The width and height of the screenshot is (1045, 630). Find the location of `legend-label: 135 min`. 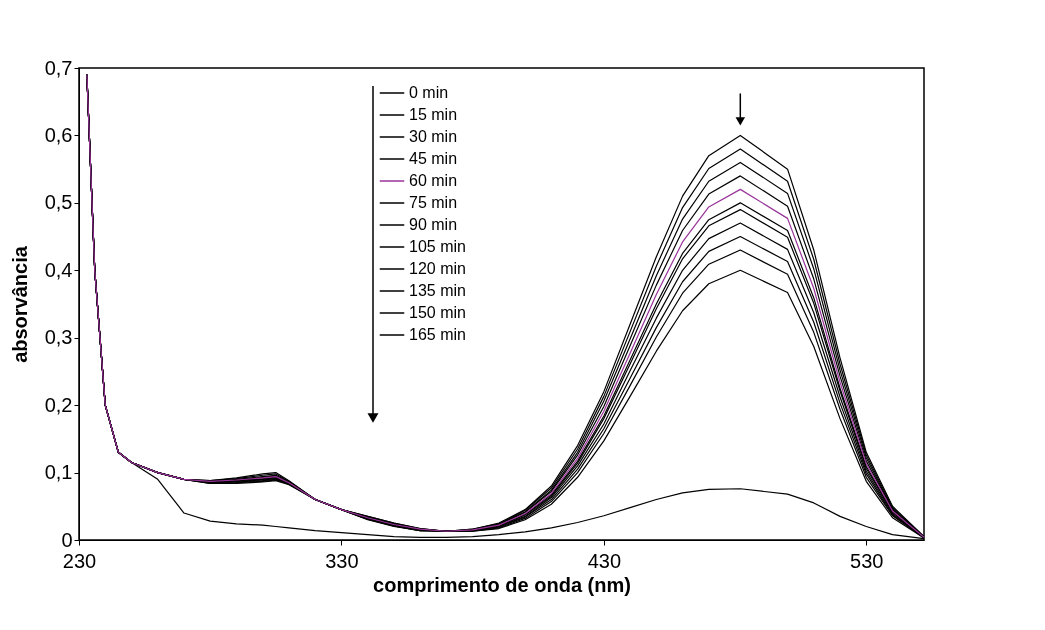

legend-label: 135 min is located at coordinates (437, 290).